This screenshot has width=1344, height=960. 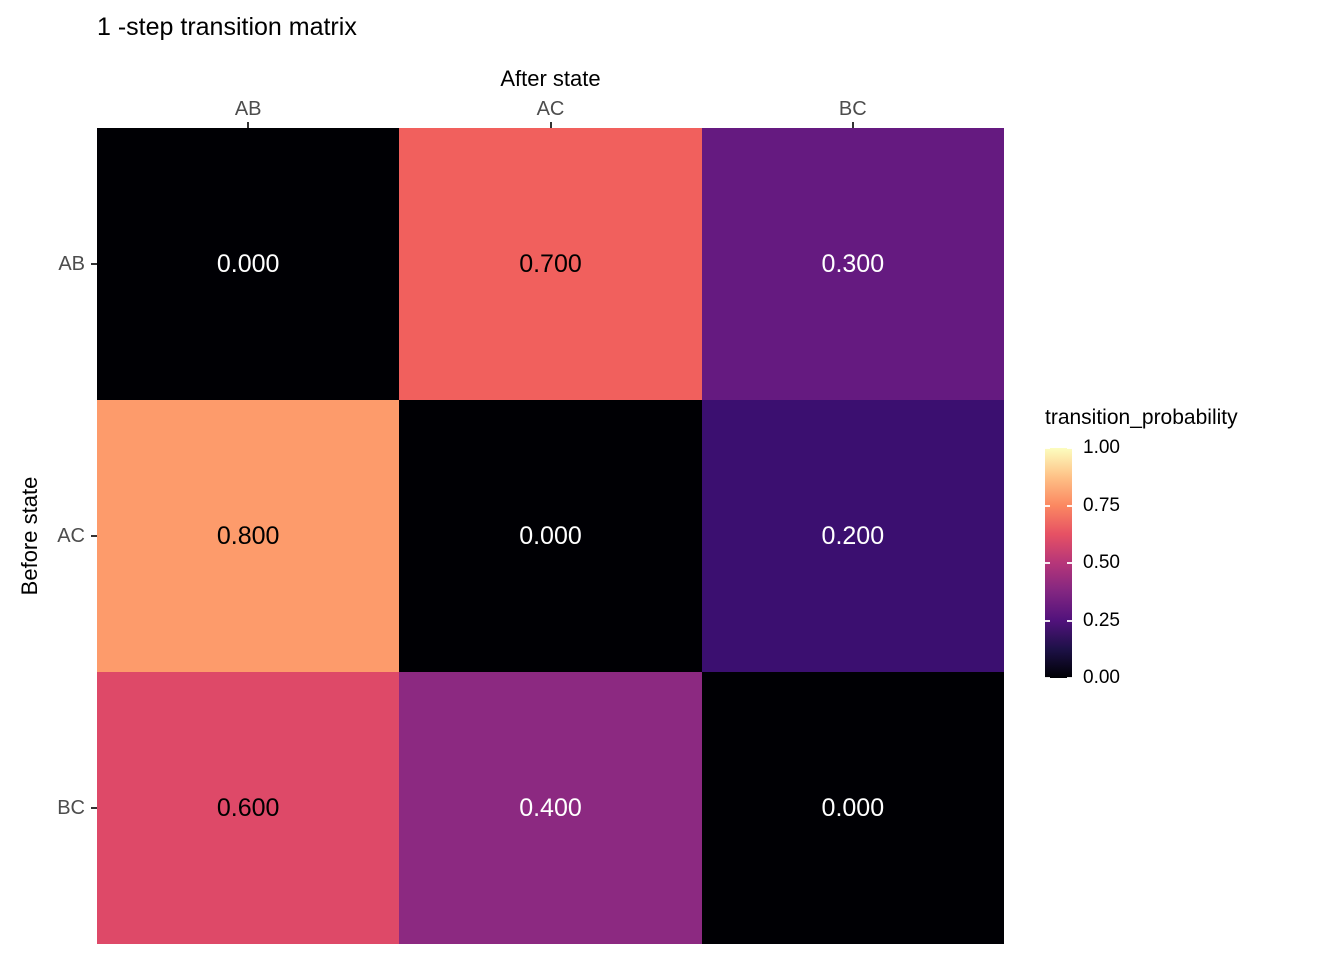 I want to click on chart-title: 1 -step transition matrix, so click(x=227, y=27).